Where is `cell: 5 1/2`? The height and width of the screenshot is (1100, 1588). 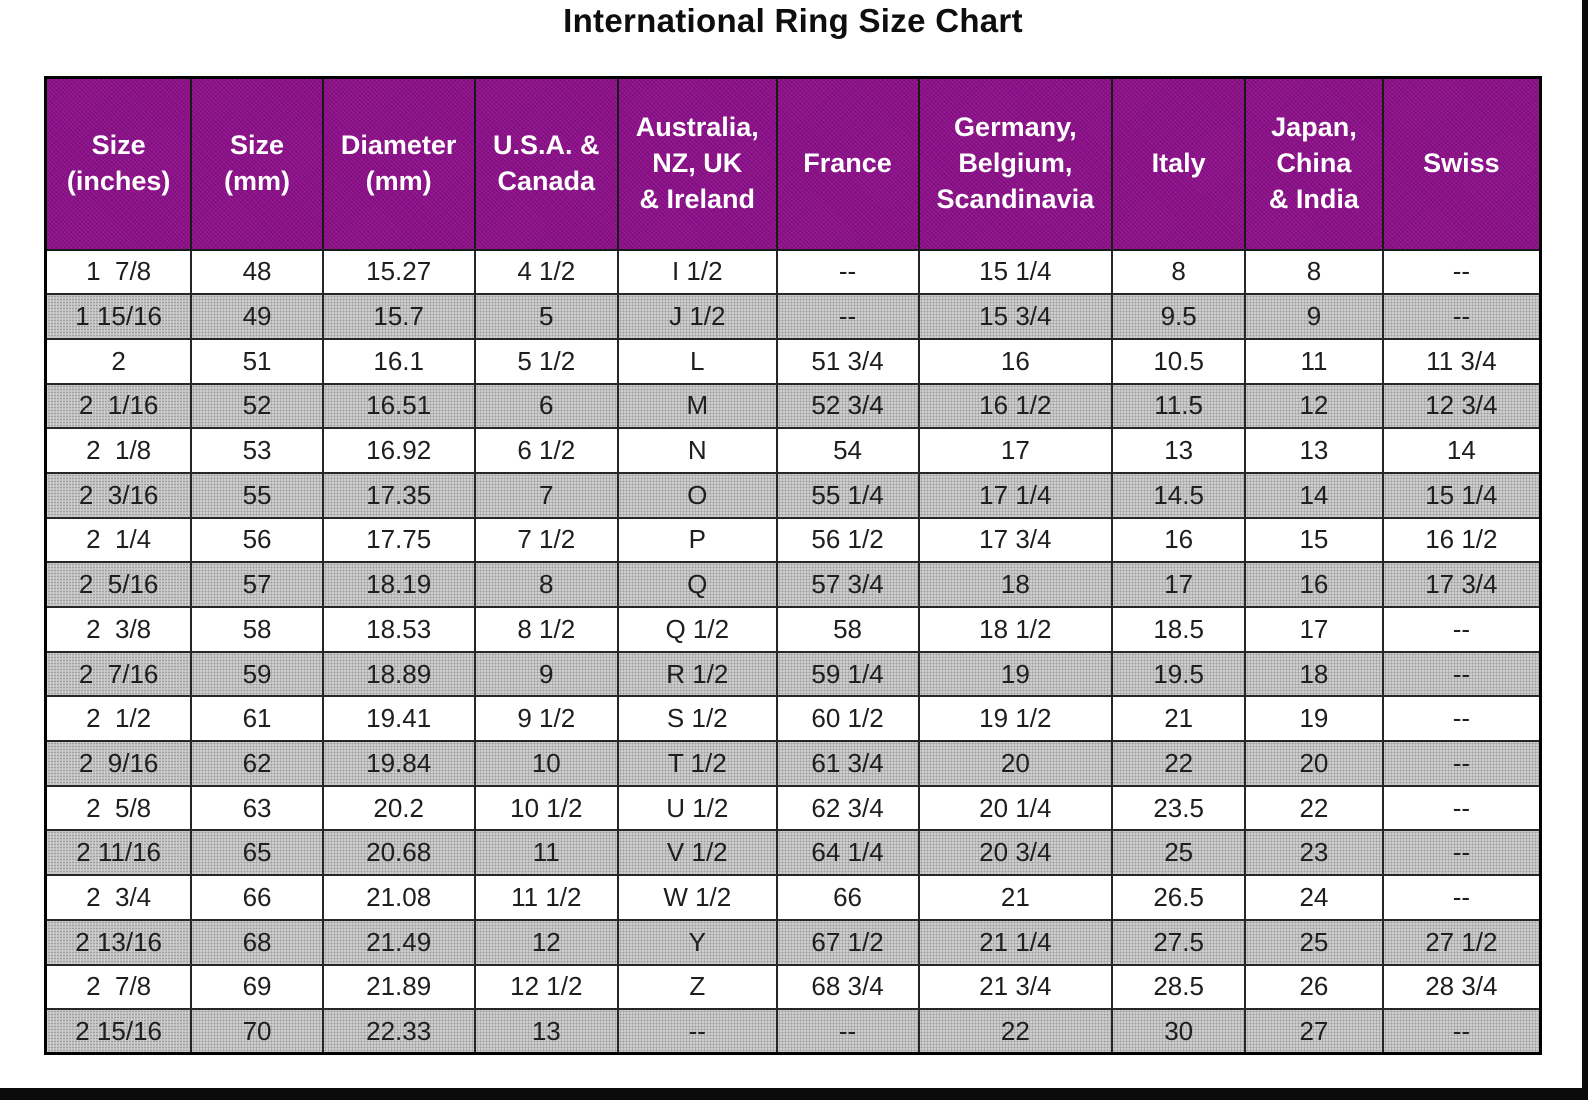
cell: 5 1/2 is located at coordinates (546, 361).